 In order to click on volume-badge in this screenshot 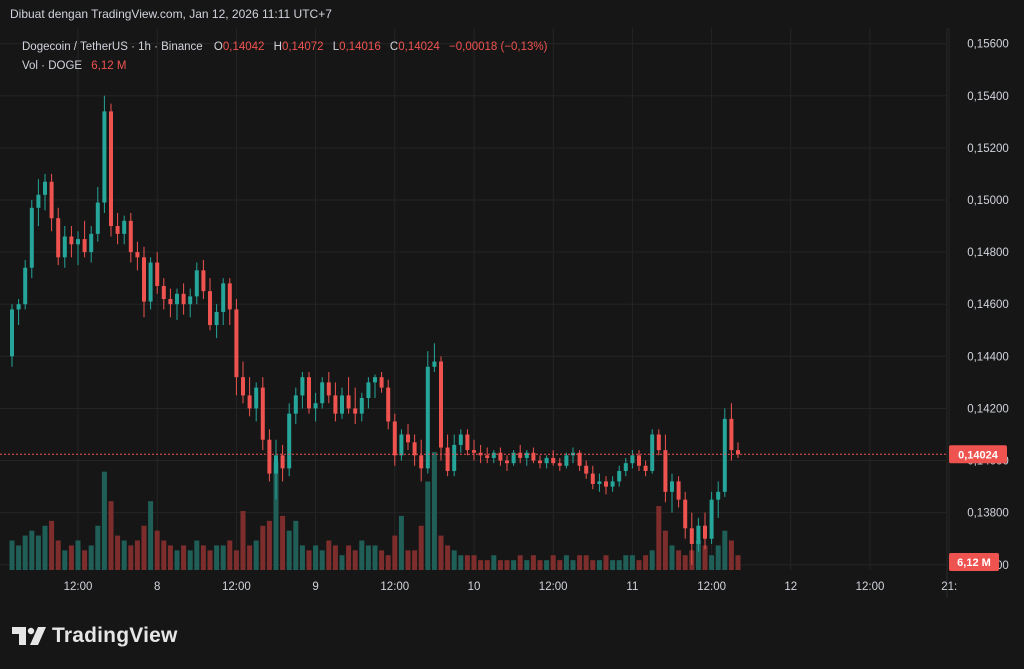, I will do `click(974, 562)`.